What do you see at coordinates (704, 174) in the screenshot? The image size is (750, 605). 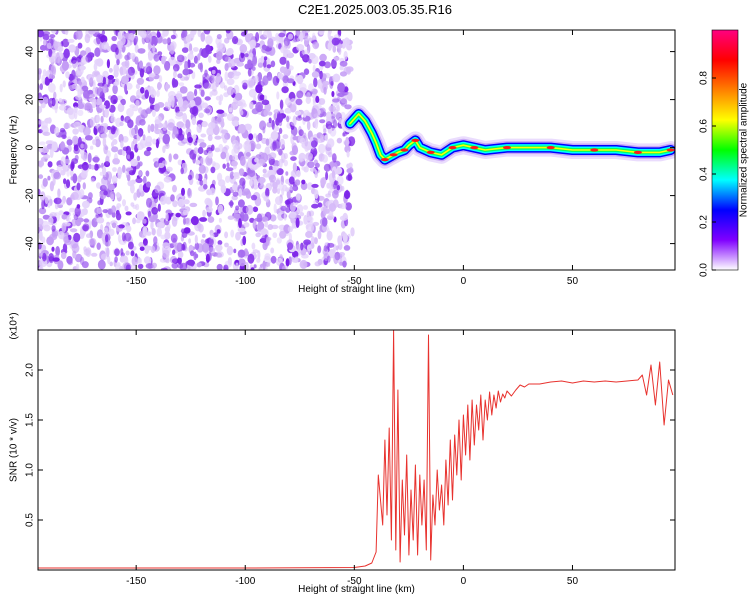 I see `colorbar-tick-label: 0.4` at bounding box center [704, 174].